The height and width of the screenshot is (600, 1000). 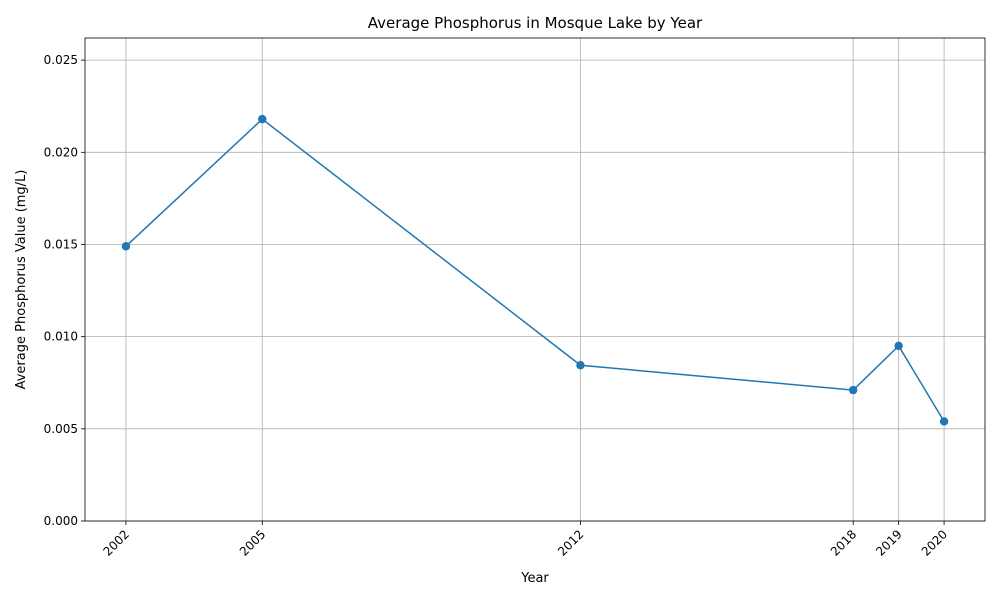 I want to click on x-tick-label: 2012, so click(x=570, y=542).